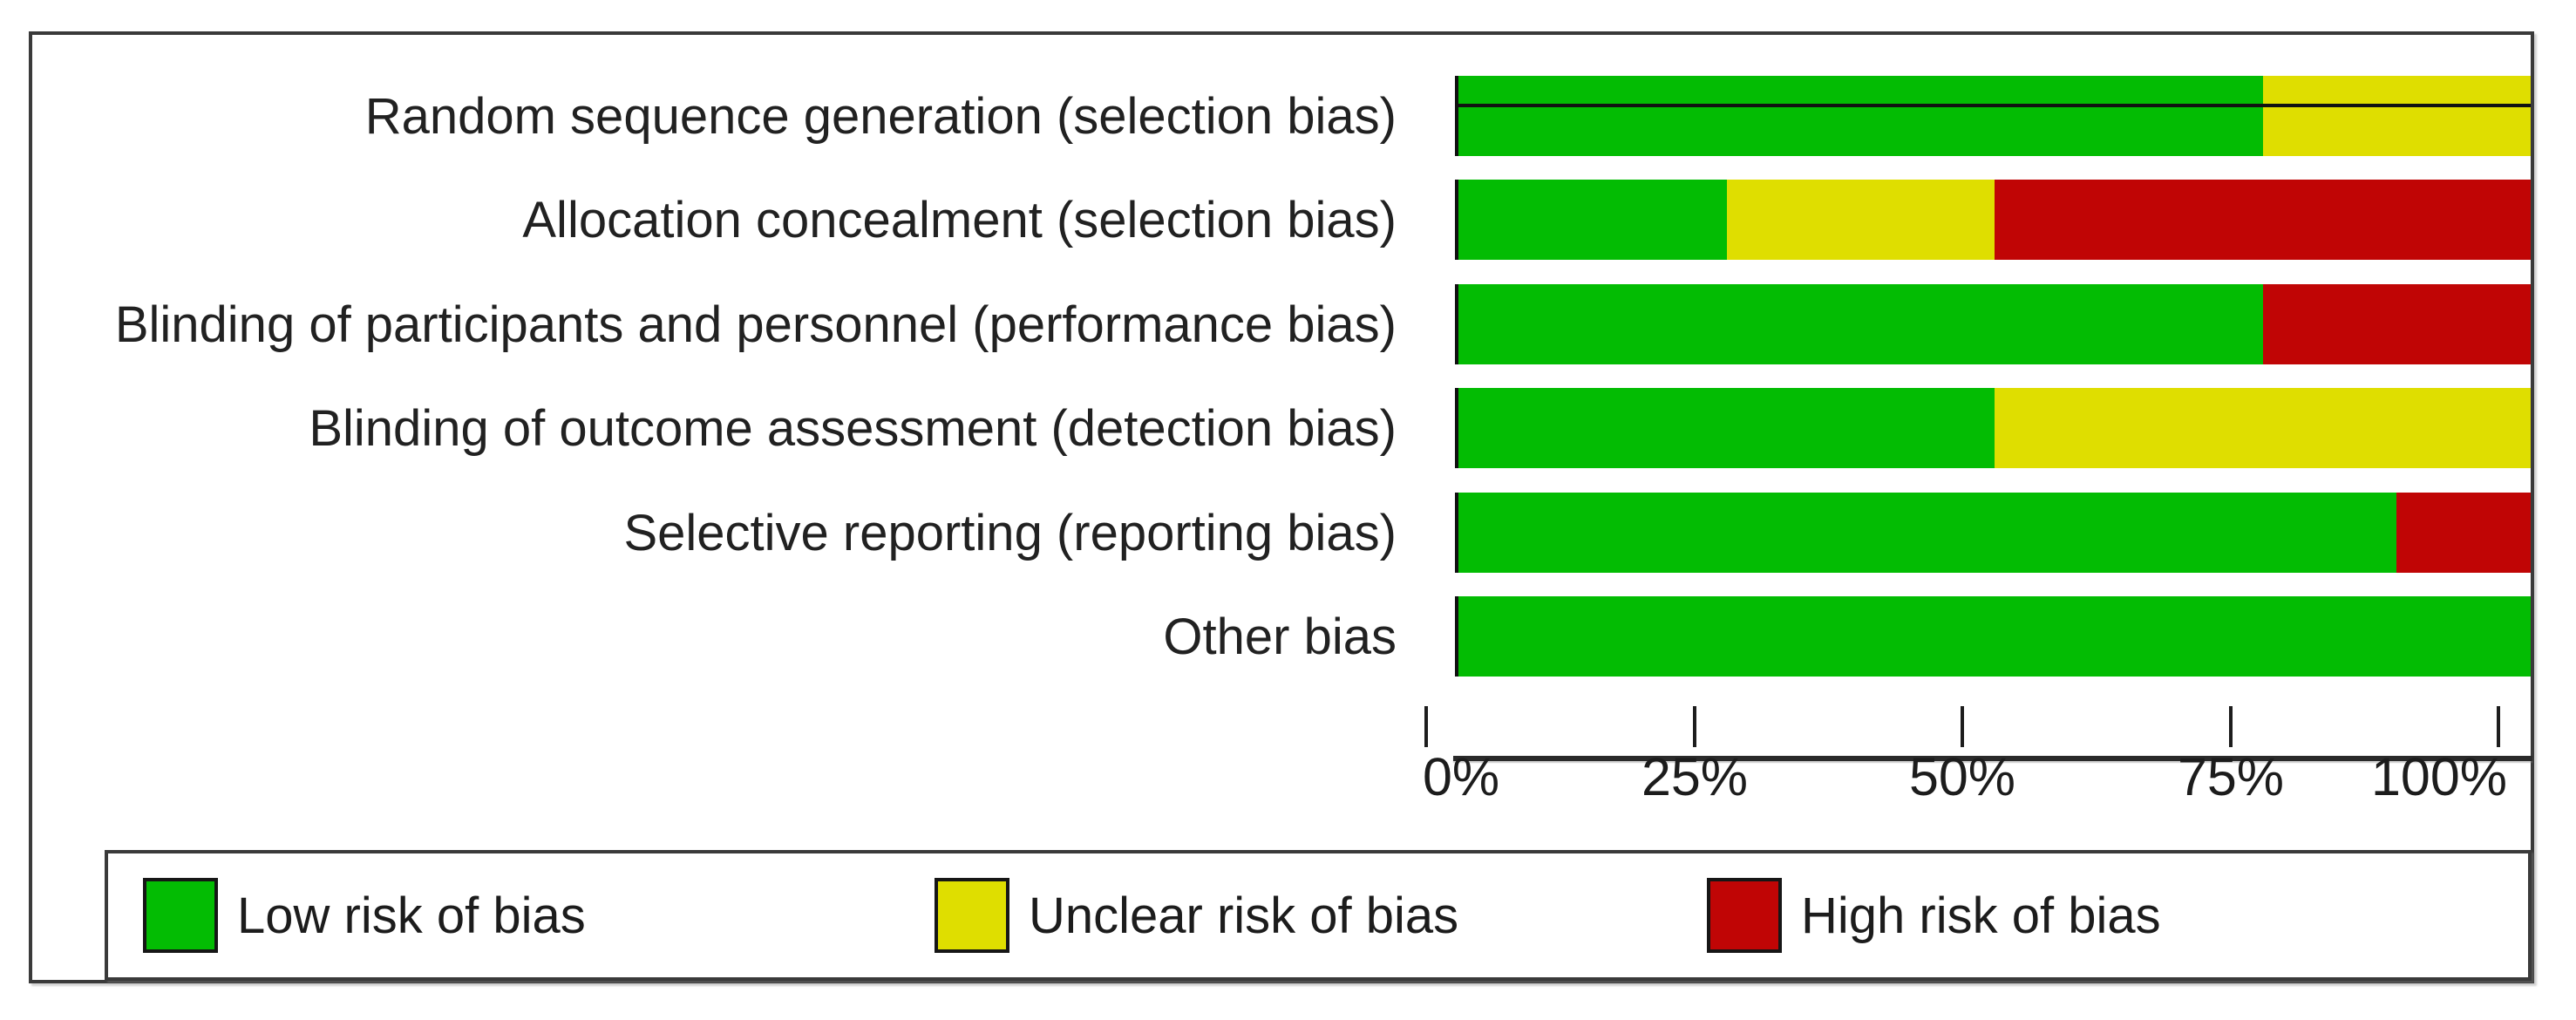 Image resolution: width=2576 pixels, height=1020 pixels. I want to click on axis-tick-label-0: 0%, so click(1461, 776).